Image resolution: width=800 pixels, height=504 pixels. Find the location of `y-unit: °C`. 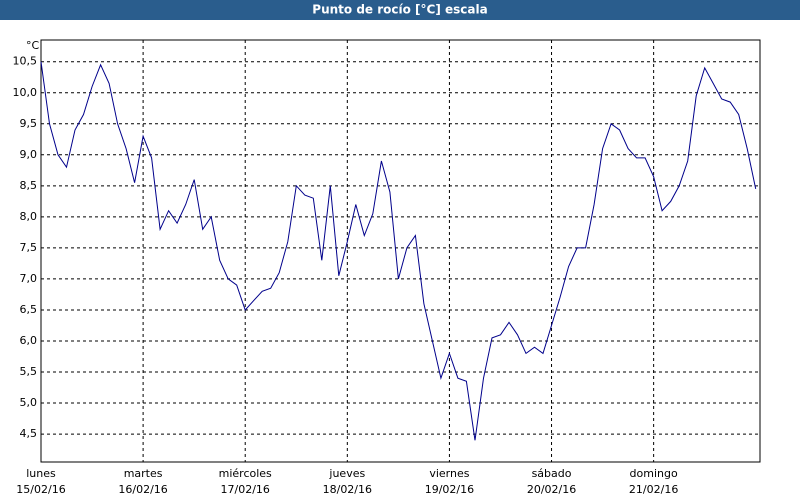

y-unit: °C is located at coordinates (33, 45).